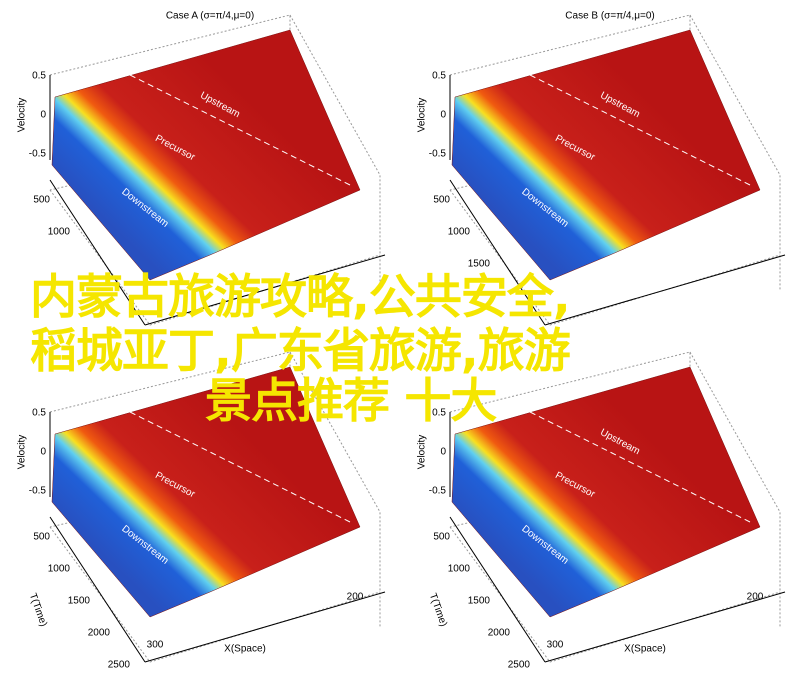 This screenshot has width=800, height=674. Describe the element at coordinates (351, 401) in the screenshot. I see `overlay-text: 景点推荐 十大` at that location.